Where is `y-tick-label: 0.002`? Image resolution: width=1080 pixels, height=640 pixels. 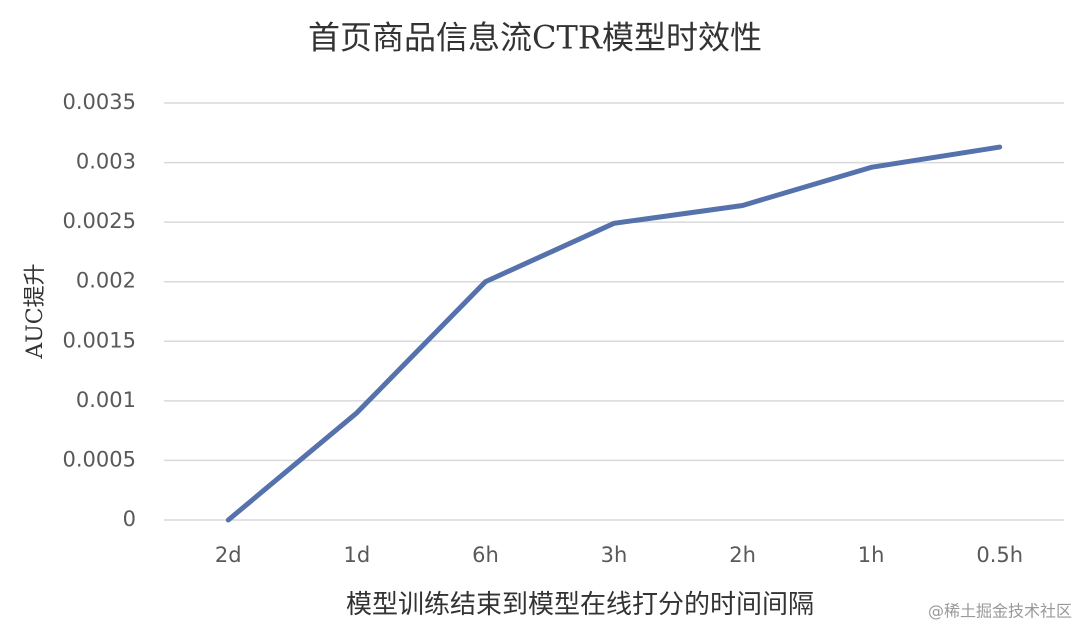
y-tick-label: 0.002 is located at coordinates (106, 281).